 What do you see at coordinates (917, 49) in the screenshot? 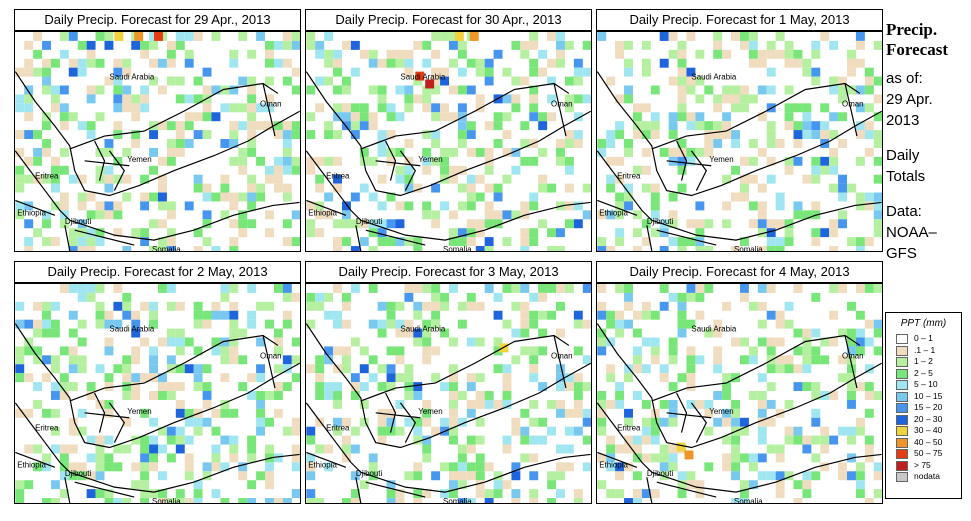
I see `side-heading: Forecast` at bounding box center [917, 49].